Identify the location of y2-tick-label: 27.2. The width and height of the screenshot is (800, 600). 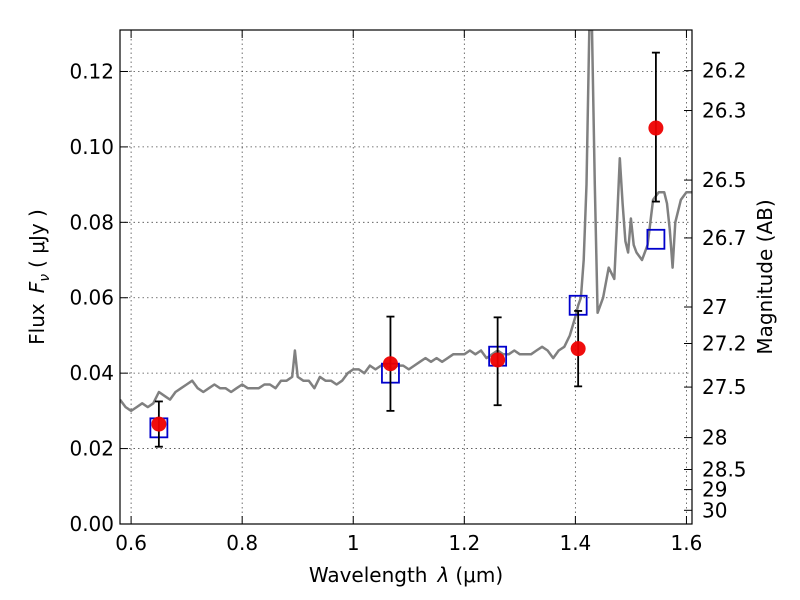
(724, 344).